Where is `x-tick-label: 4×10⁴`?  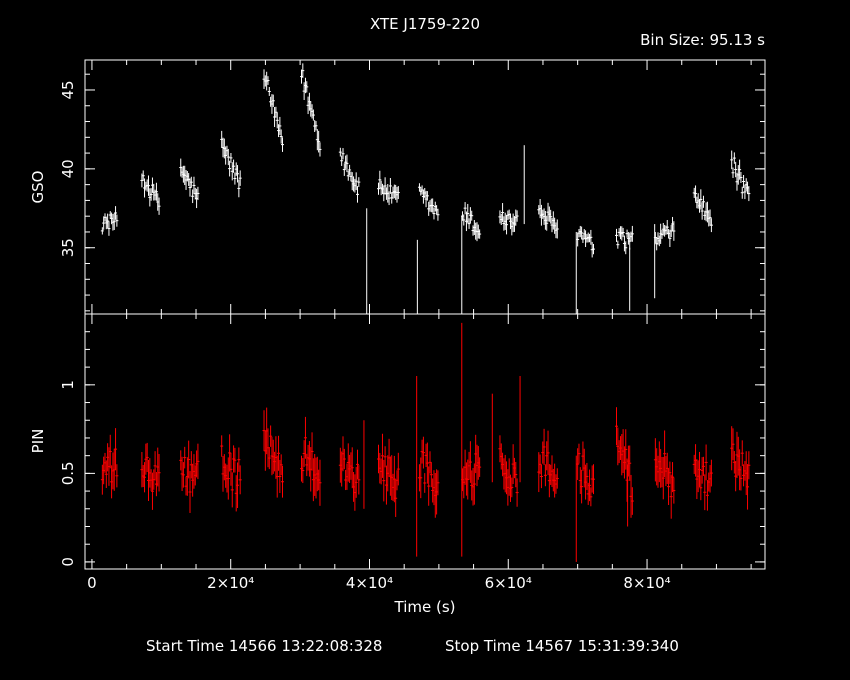 x-tick-label: 4×10⁴ is located at coordinates (369, 583).